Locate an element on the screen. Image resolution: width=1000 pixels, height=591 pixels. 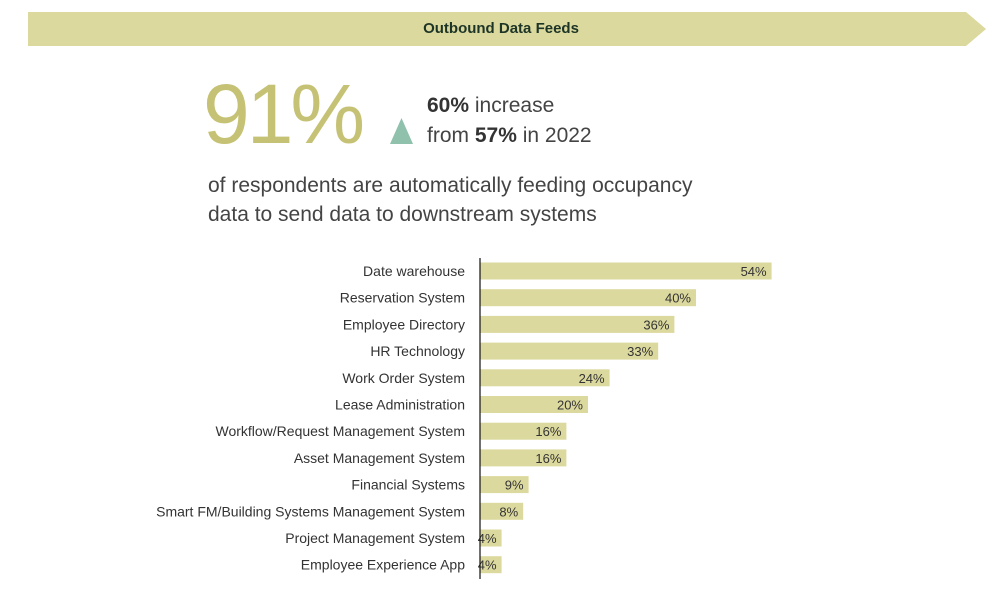
triangle-up-icon is located at coordinates (401, 131).